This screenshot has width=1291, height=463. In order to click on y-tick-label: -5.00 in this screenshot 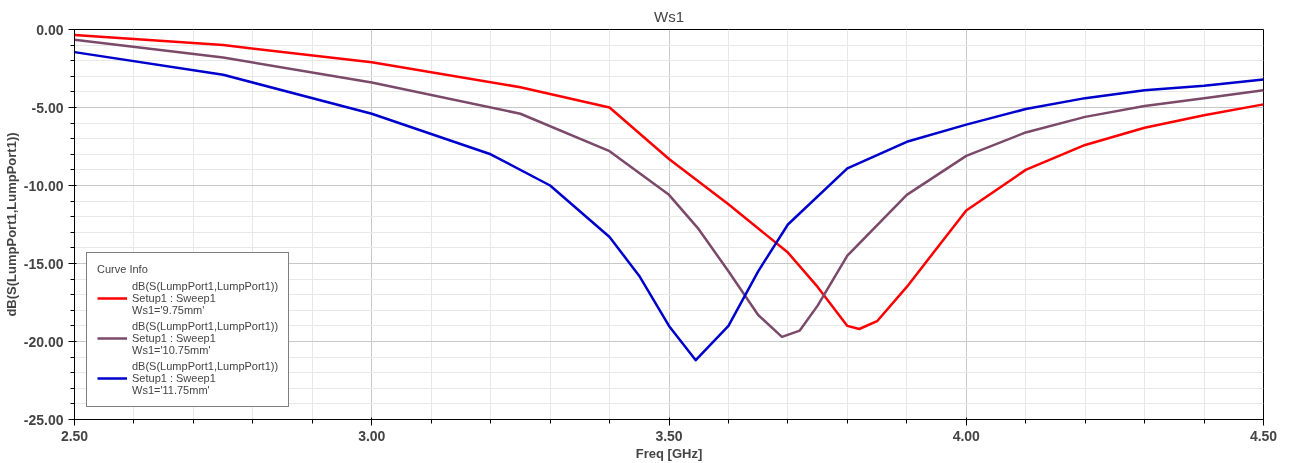, I will do `click(47, 107)`.